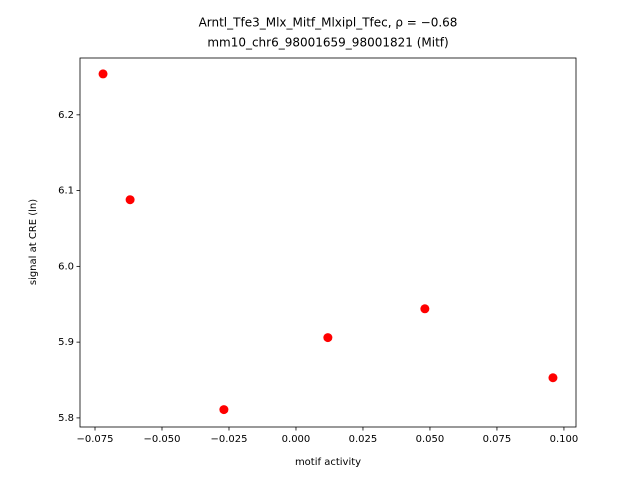 Image resolution: width=640 pixels, height=484 pixels. I want to click on y-axis-label: signal at CRE (ln), so click(33, 242).